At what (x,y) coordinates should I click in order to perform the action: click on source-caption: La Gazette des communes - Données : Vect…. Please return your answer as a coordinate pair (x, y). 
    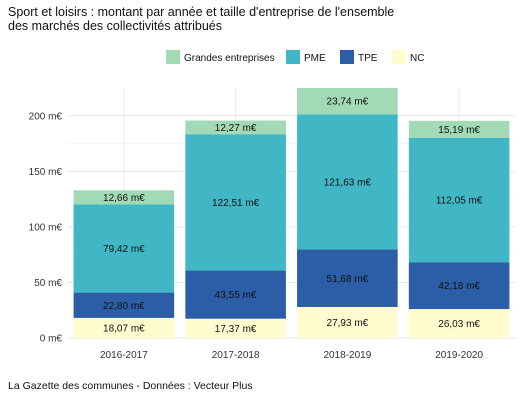
    Looking at the image, I should click on (130, 386).